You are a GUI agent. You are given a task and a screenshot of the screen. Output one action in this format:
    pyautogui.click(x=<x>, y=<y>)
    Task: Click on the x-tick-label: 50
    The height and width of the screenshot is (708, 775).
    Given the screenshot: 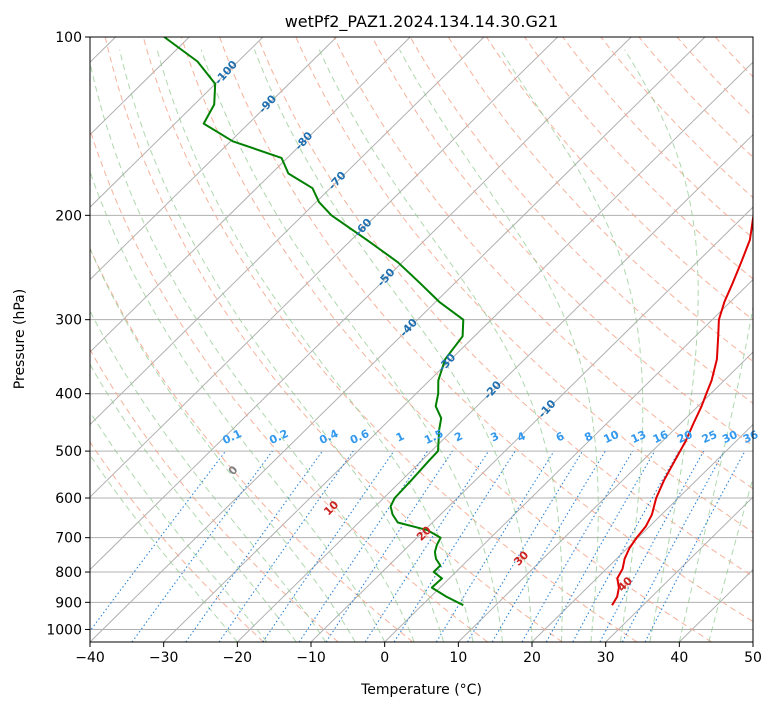 What is the action you would take?
    pyautogui.click(x=753, y=658)
    